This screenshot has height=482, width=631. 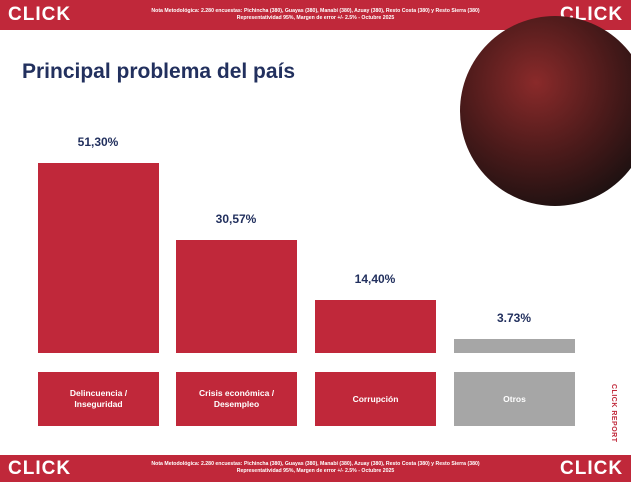 I want to click on side-label: CLICK REPORT, so click(x=613, y=413).